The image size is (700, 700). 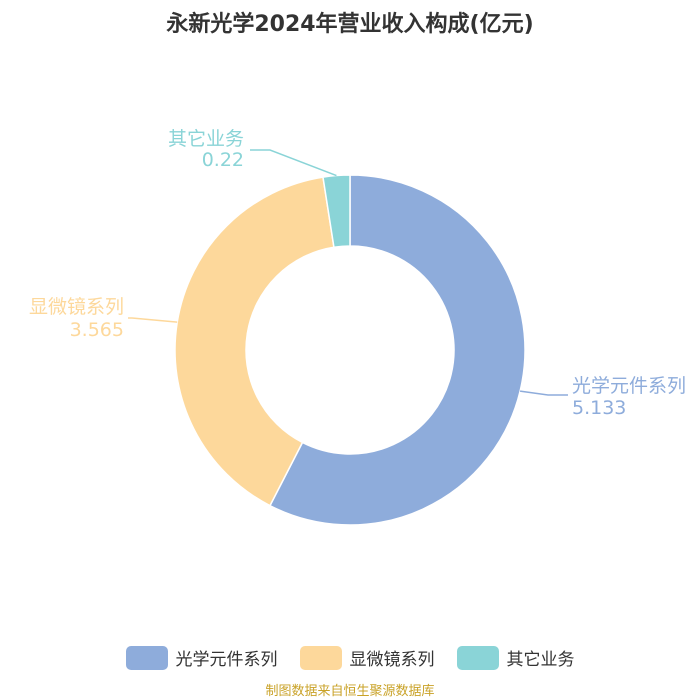 I want to click on legend-item-microscope: 显微镜系列, so click(x=367, y=657).